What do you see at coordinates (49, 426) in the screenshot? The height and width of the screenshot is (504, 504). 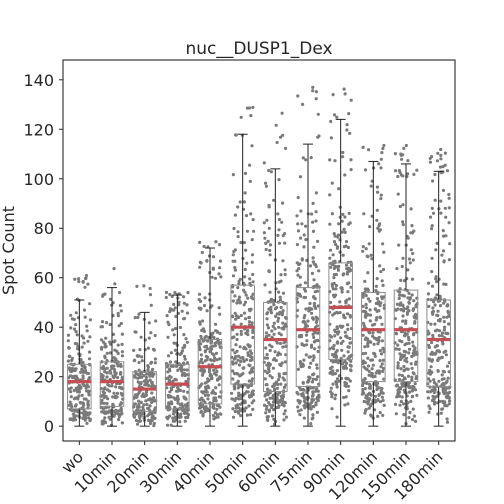 I see `y-tick-label: 0` at bounding box center [49, 426].